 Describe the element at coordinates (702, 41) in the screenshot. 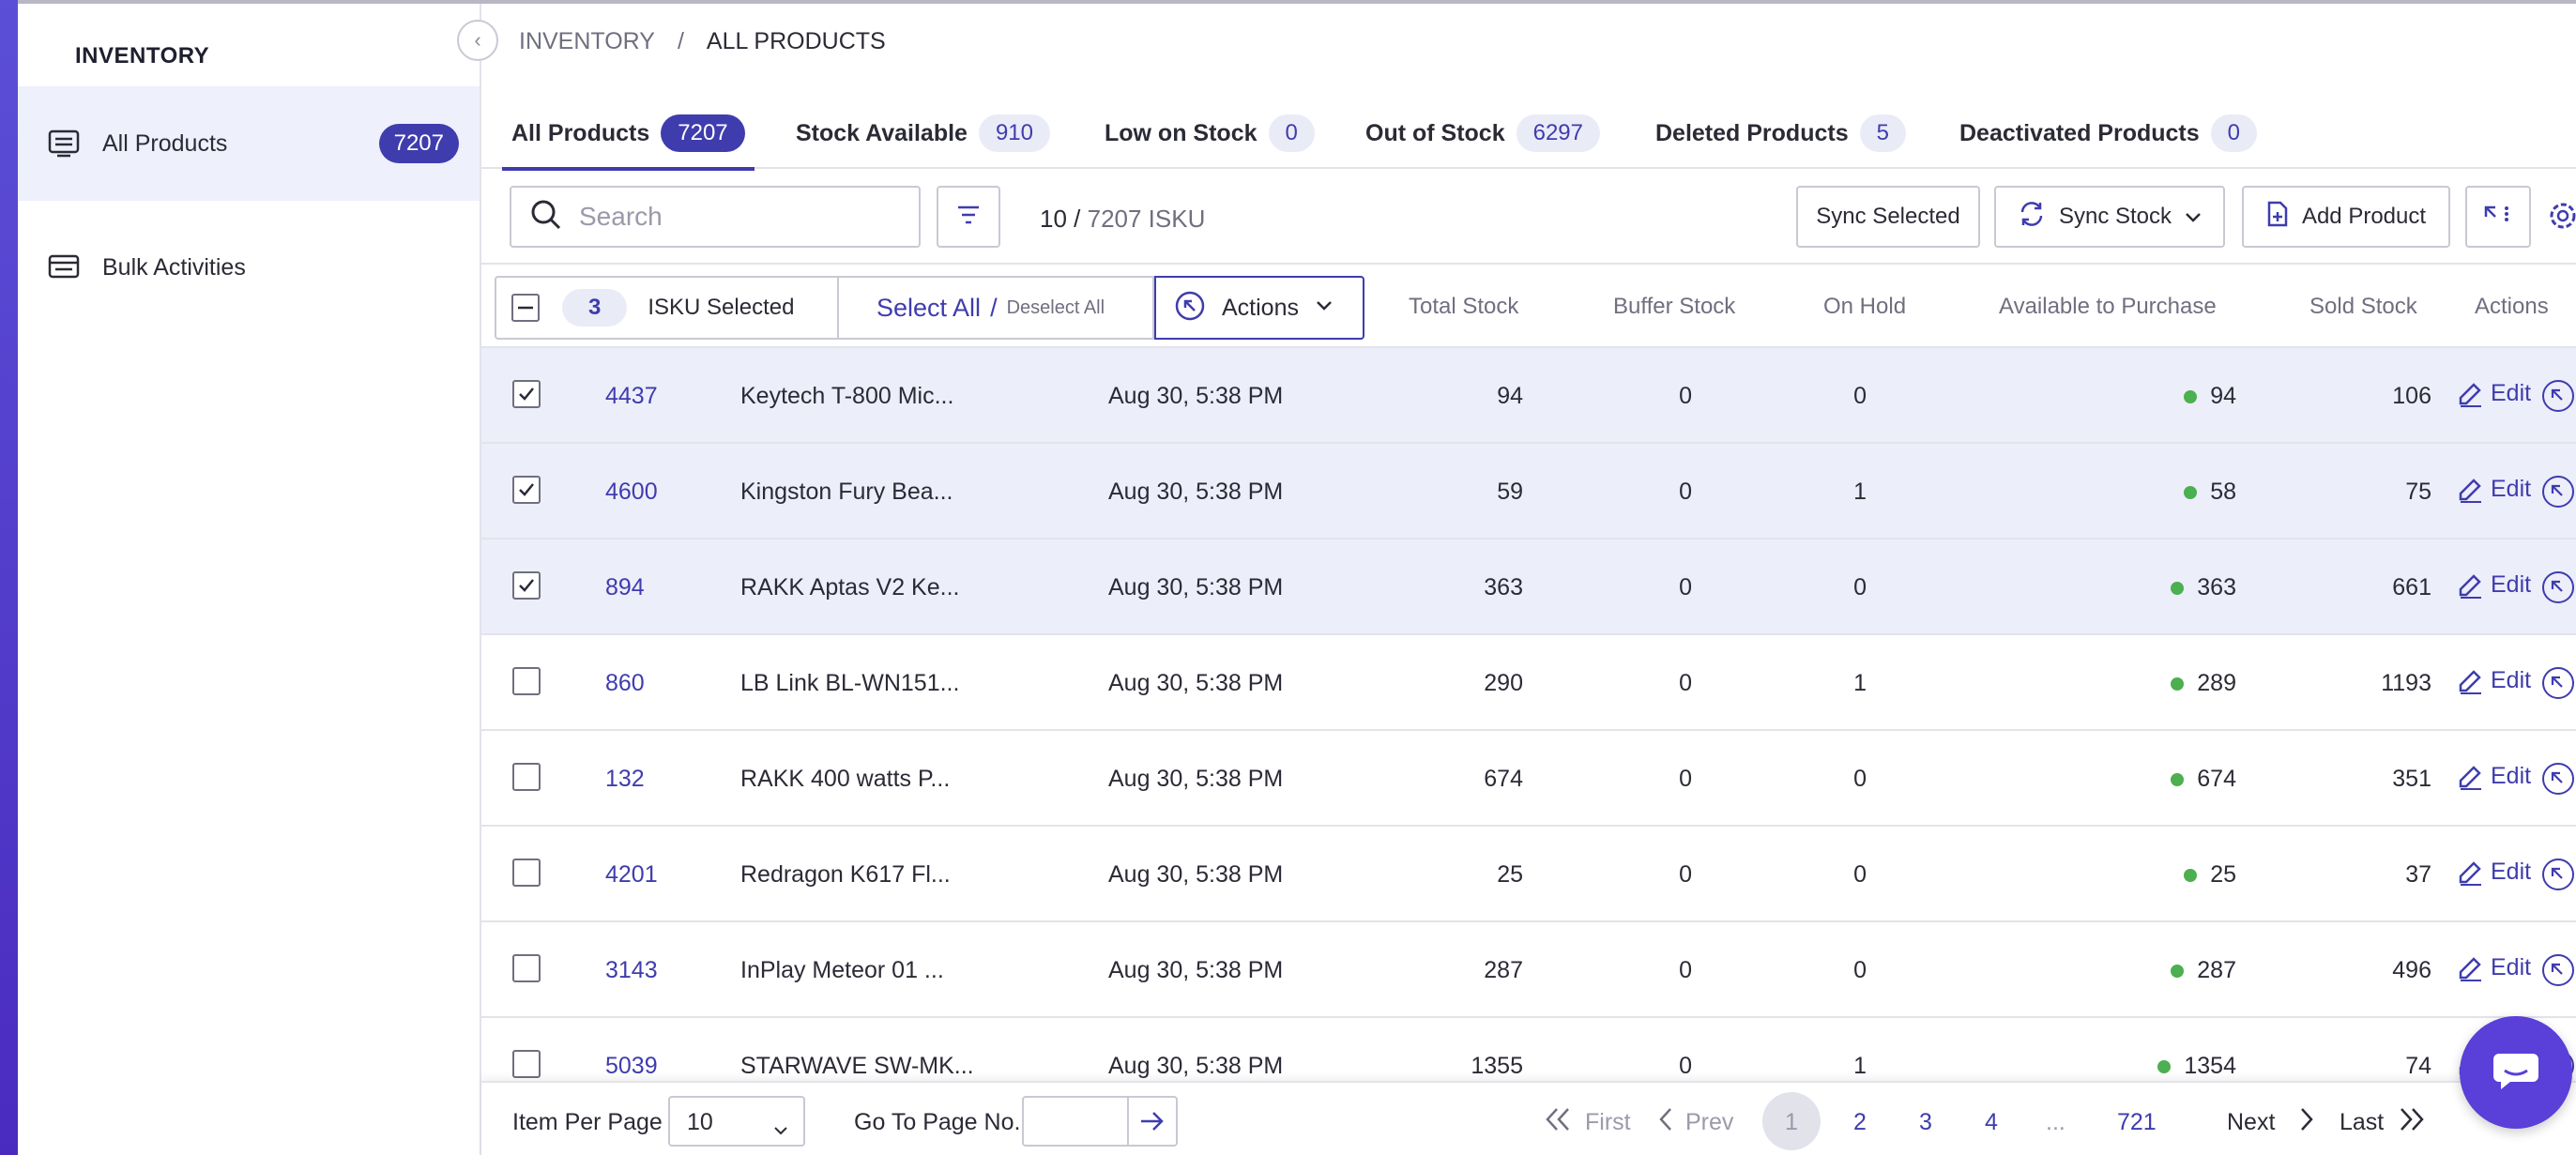

I see `breadcrumb: INVENTORY / ALL PRODUCTS` at that location.